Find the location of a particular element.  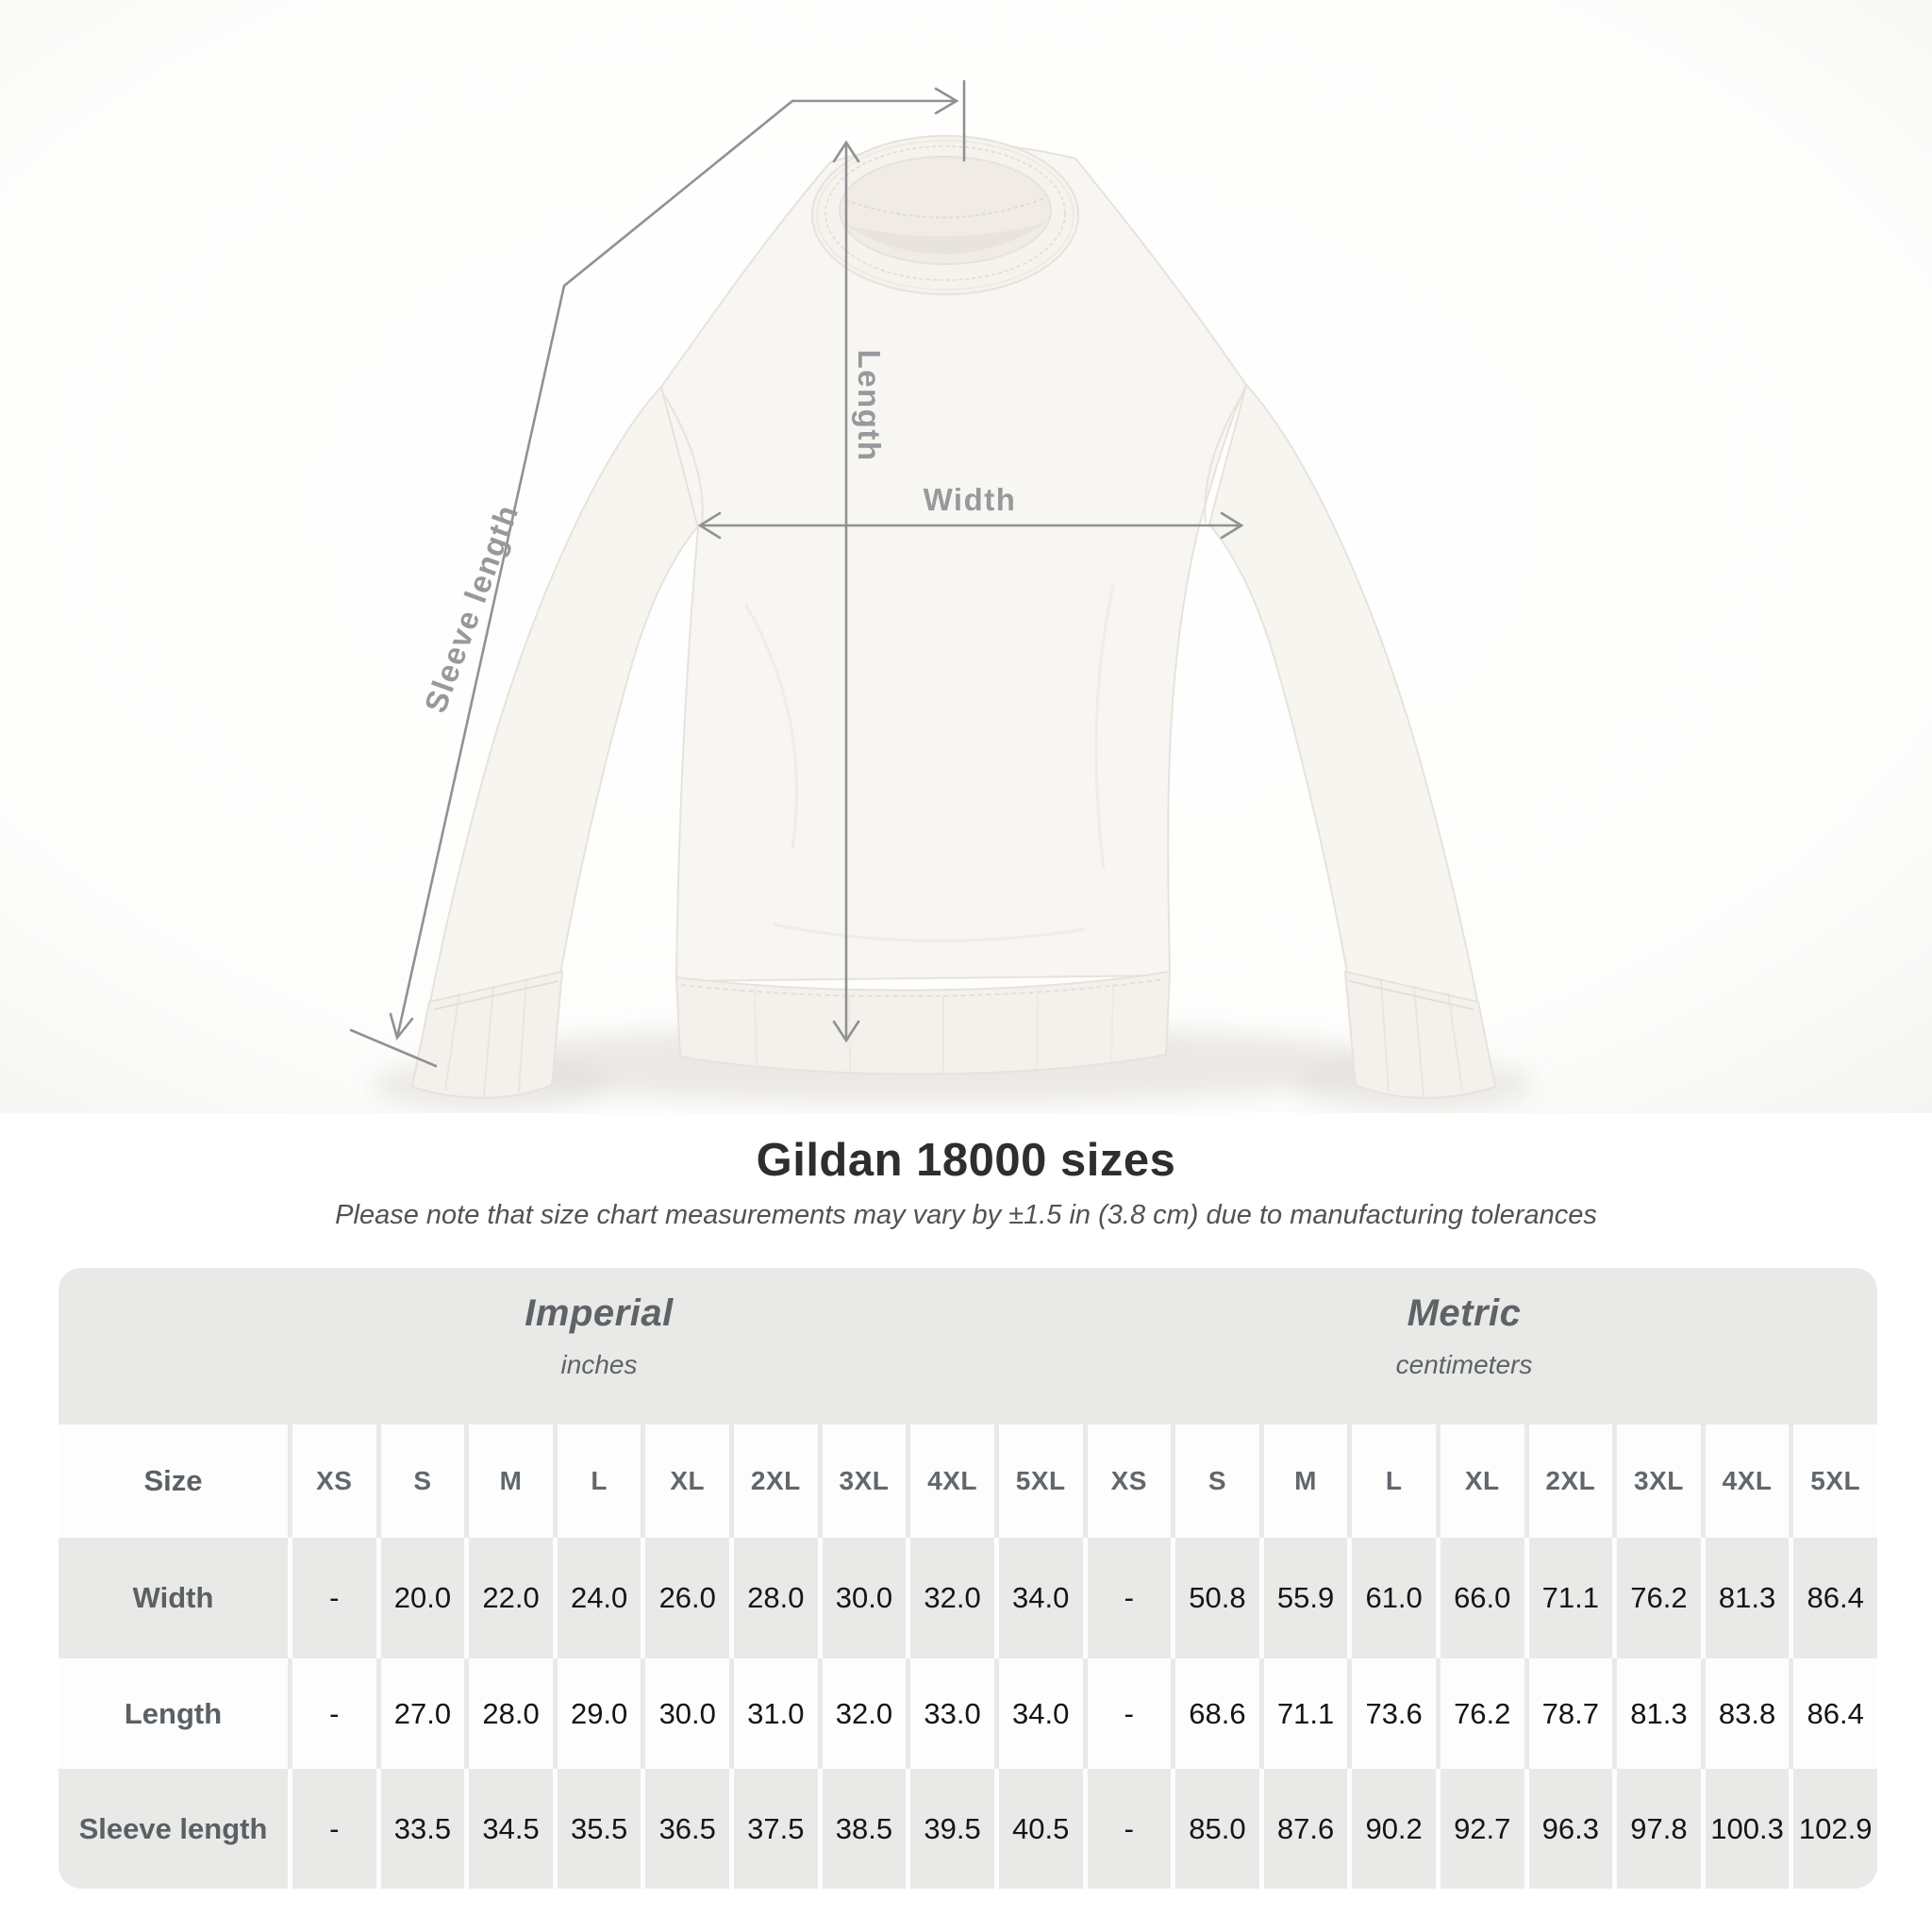

value-cell: 102.9 is located at coordinates (1835, 1829).